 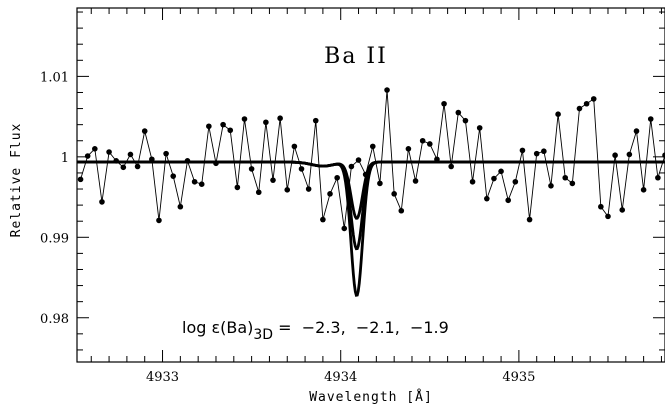 What do you see at coordinates (54, 238) in the screenshot?
I see `y-tick-label: 0.99` at bounding box center [54, 238].